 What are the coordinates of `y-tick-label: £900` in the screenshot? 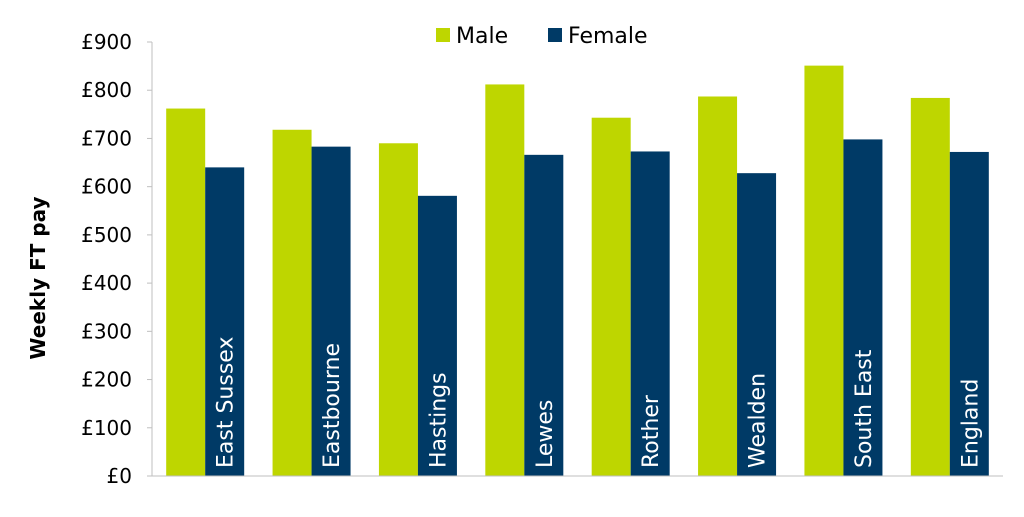 It's located at (106, 42).